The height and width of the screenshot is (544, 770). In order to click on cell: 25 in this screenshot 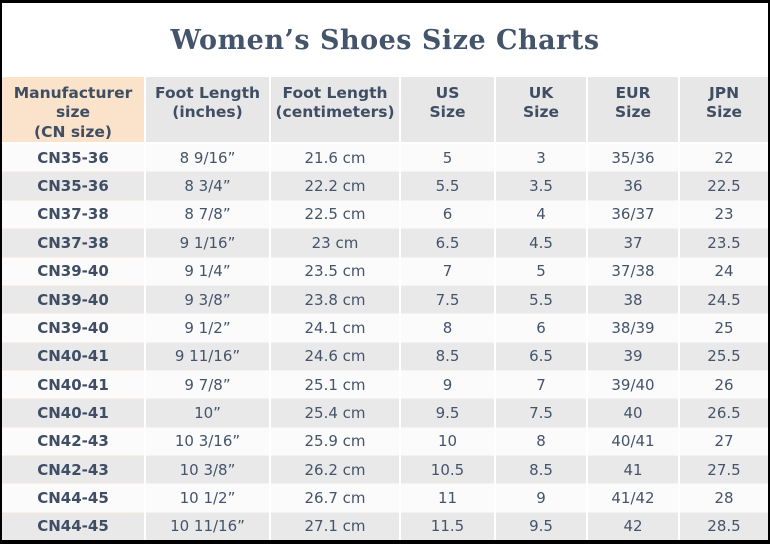, I will do `click(723, 328)`.